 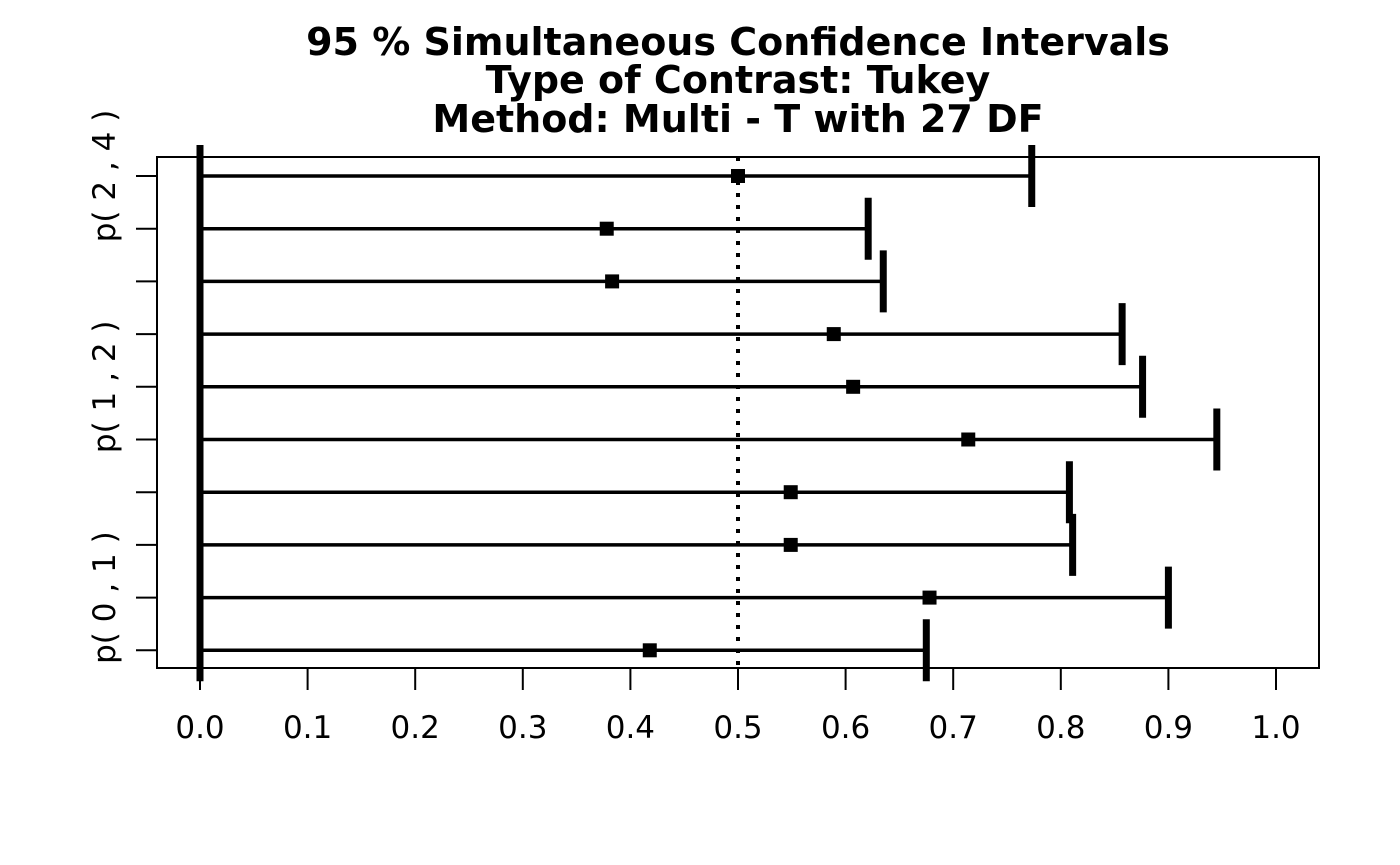 What do you see at coordinates (953, 728) in the screenshot?
I see `x-tick-label: 0.7` at bounding box center [953, 728].